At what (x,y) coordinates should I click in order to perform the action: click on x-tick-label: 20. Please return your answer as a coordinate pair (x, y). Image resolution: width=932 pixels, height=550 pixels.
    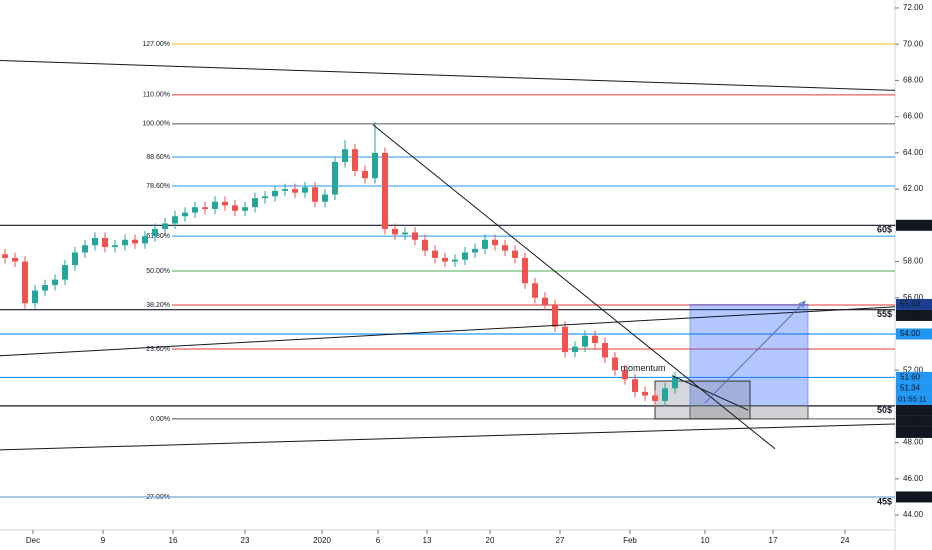
    Looking at the image, I should click on (490, 540).